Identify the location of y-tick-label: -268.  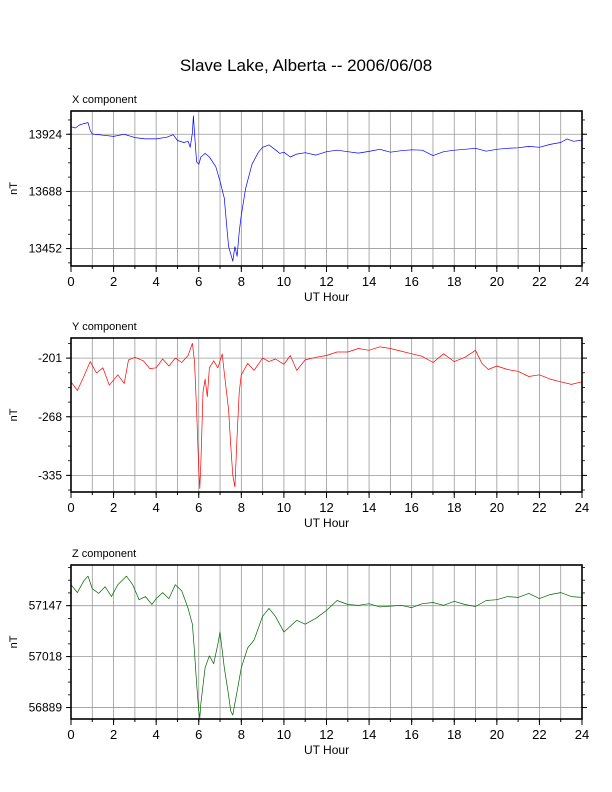
(50, 417).